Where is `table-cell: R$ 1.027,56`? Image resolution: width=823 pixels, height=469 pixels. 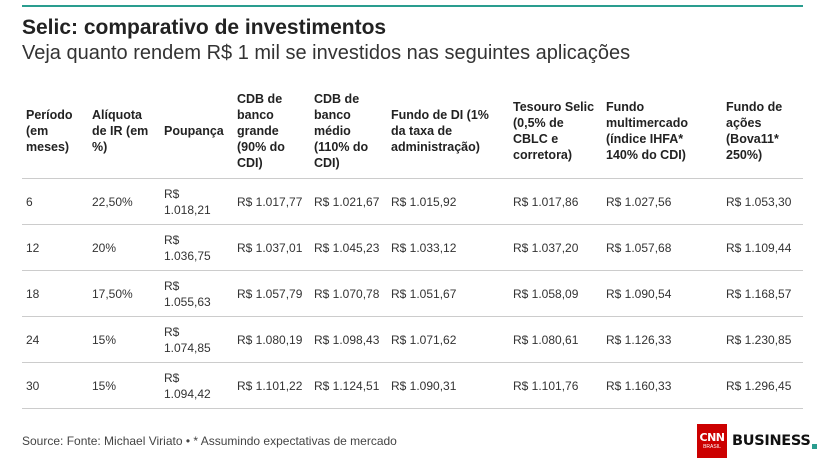 table-cell: R$ 1.027,56 is located at coordinates (662, 201).